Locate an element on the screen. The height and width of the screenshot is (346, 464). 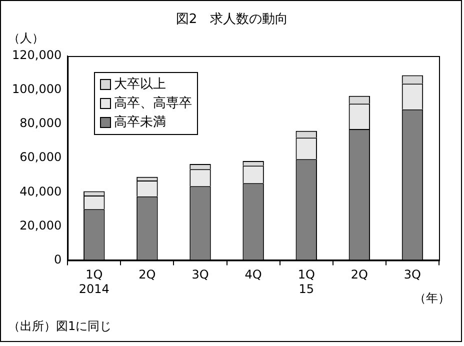
y-tick-label: 60,000 is located at coordinates (41, 157).